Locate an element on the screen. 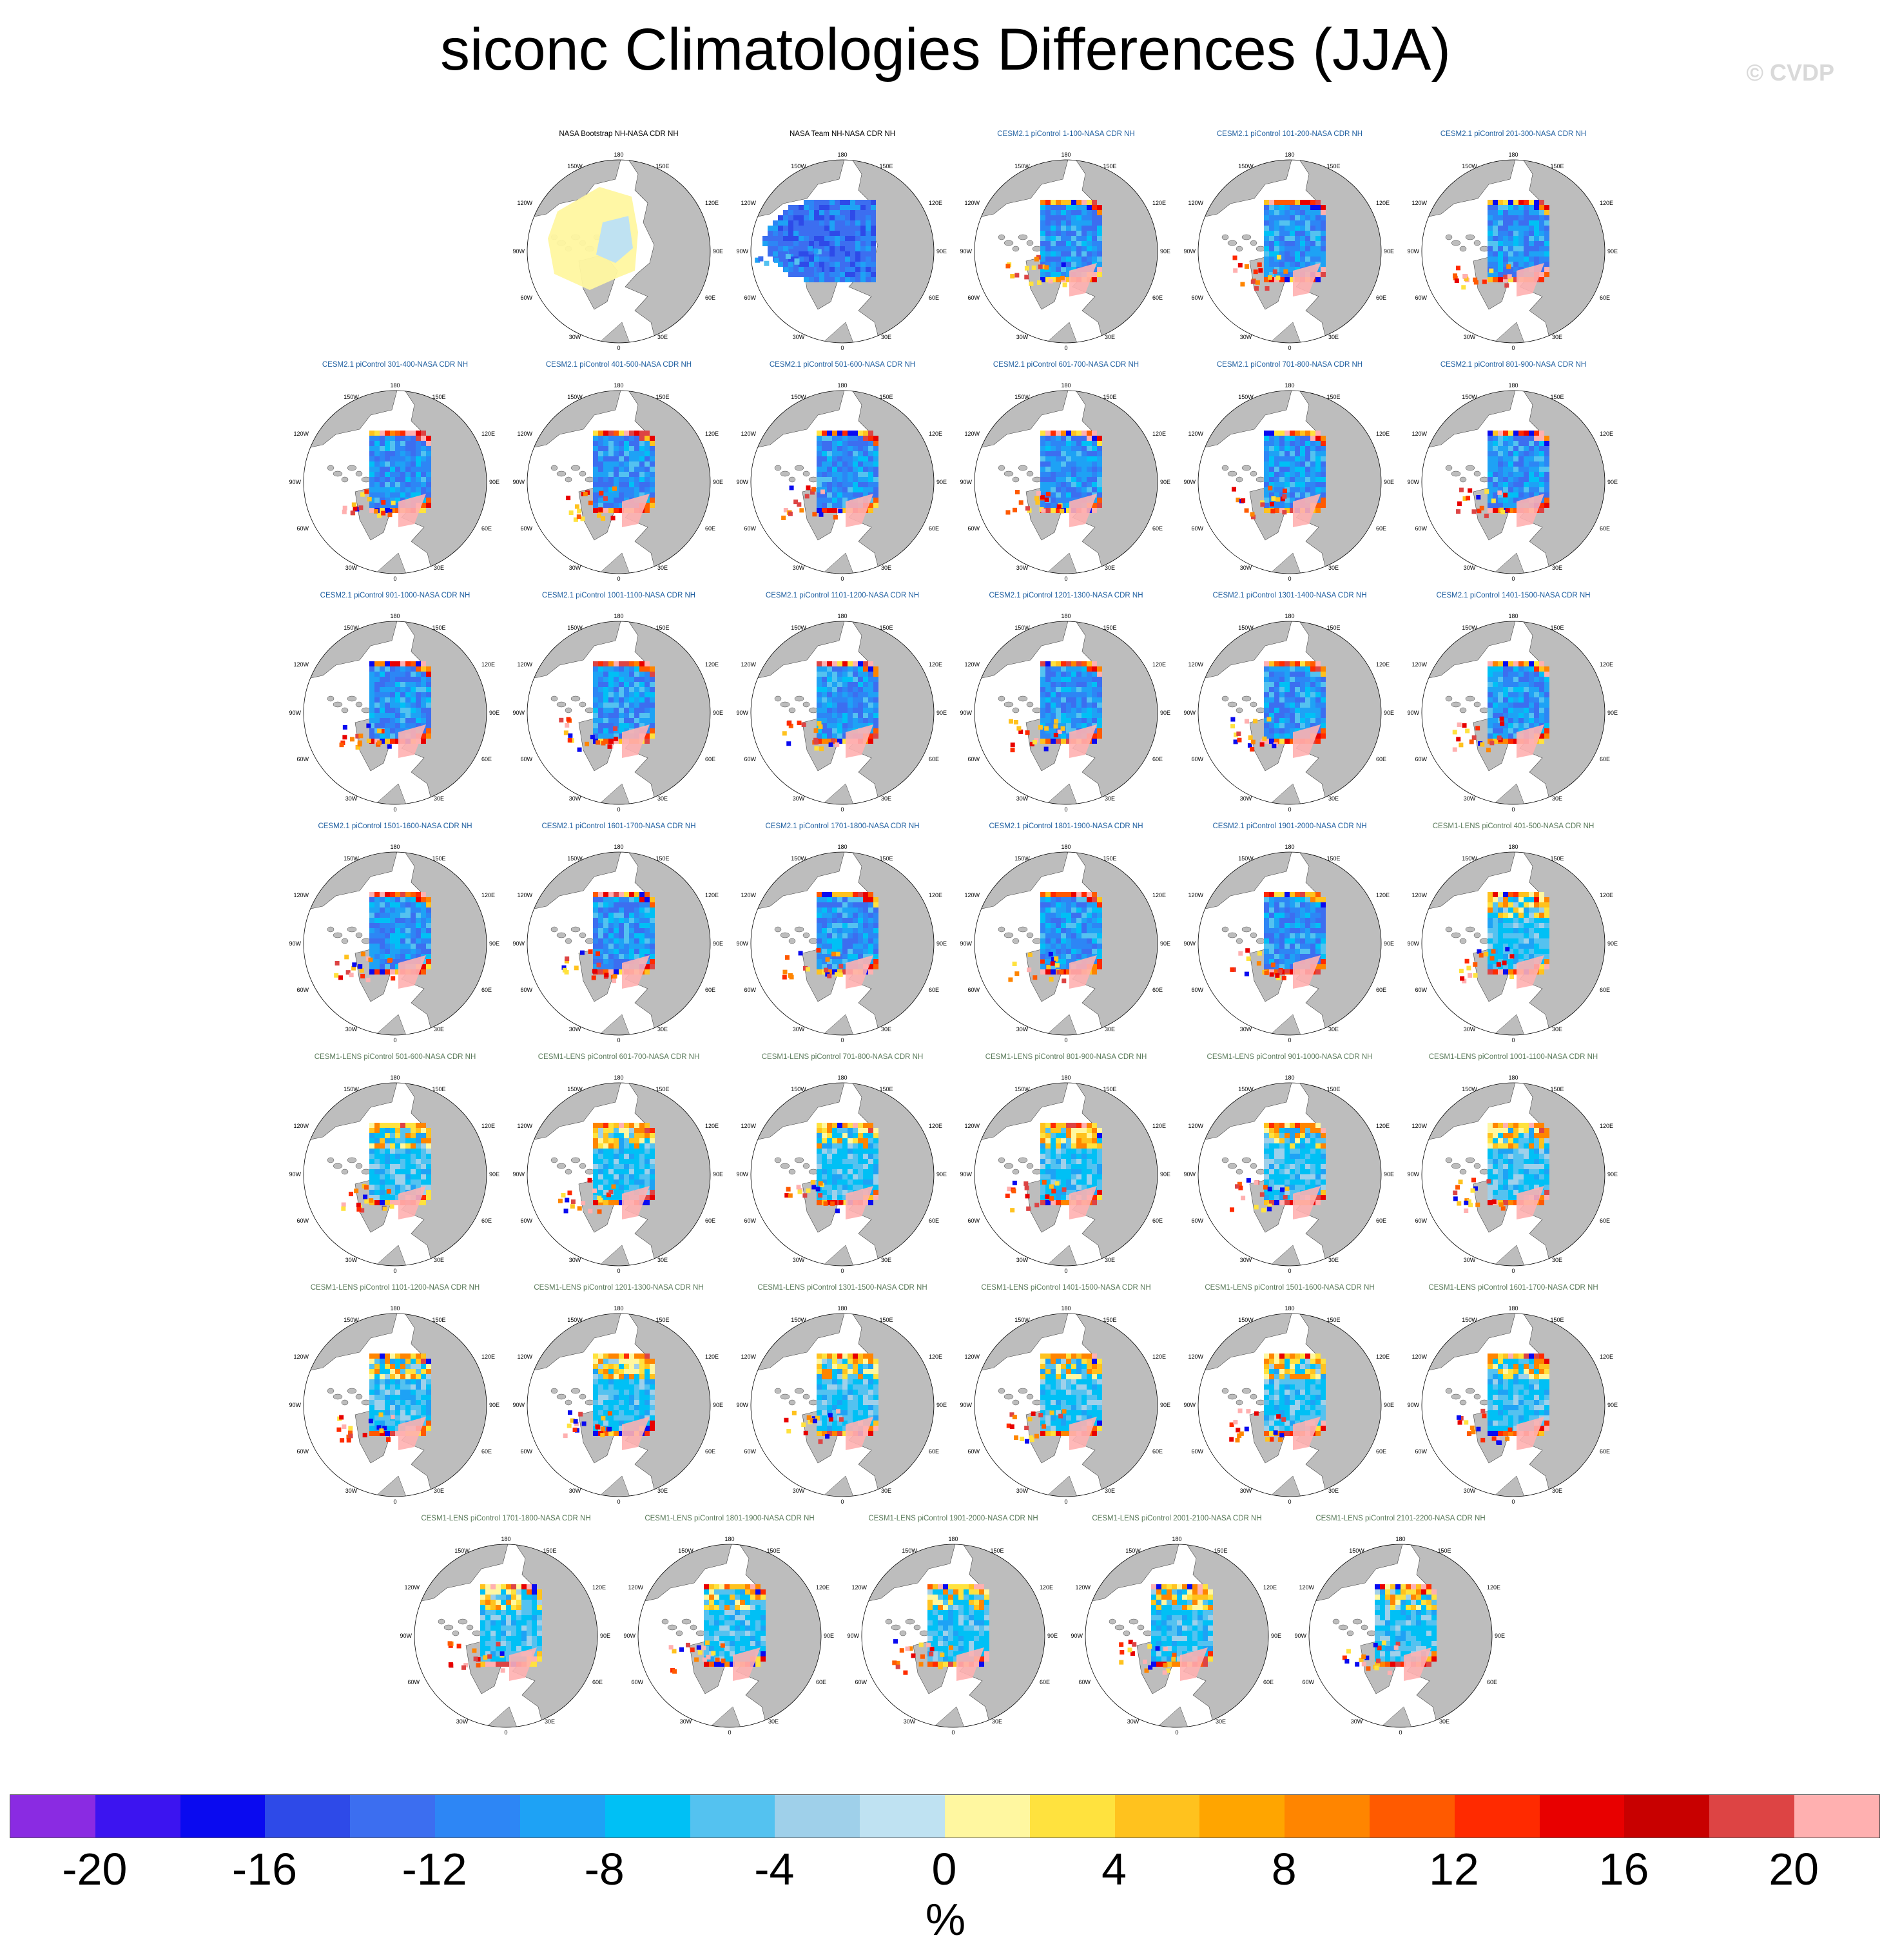  lon-label-ene: 120E is located at coordinates (1606, 434).